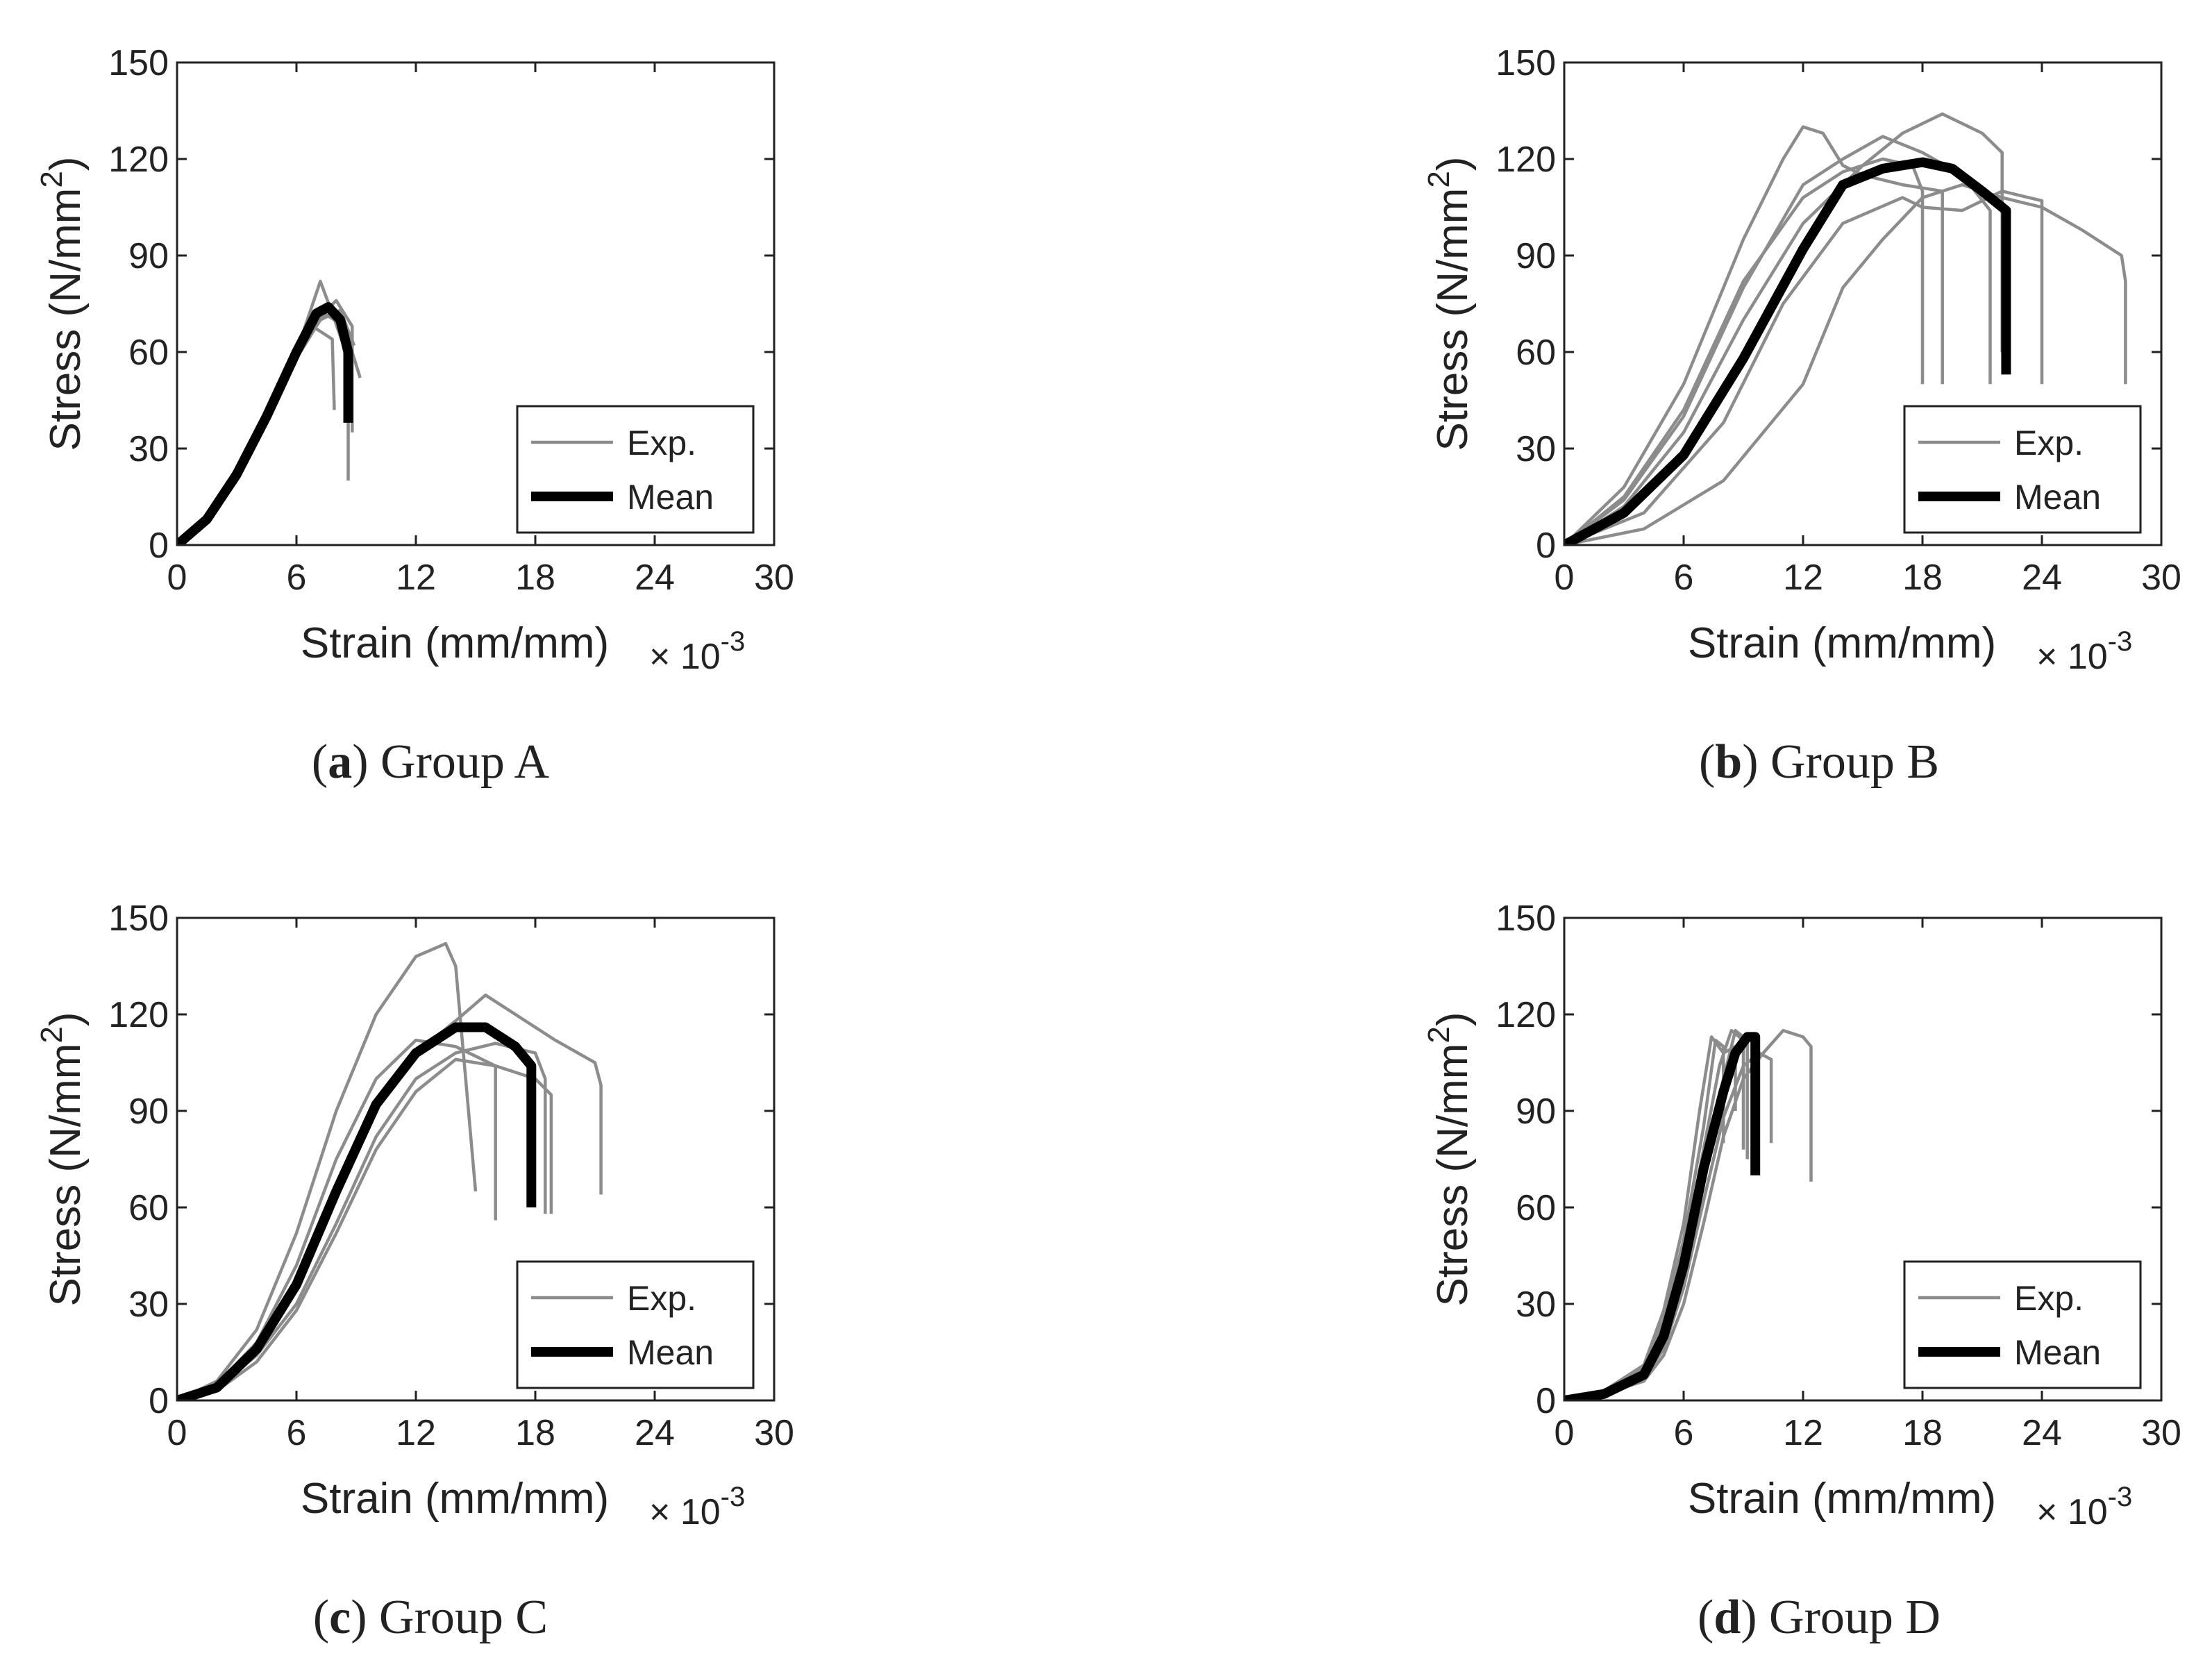 Image resolution: width=2212 pixels, height=1674 pixels. What do you see at coordinates (1820, 1617) in the screenshot?
I see `panel-caption: (d) Group D` at bounding box center [1820, 1617].